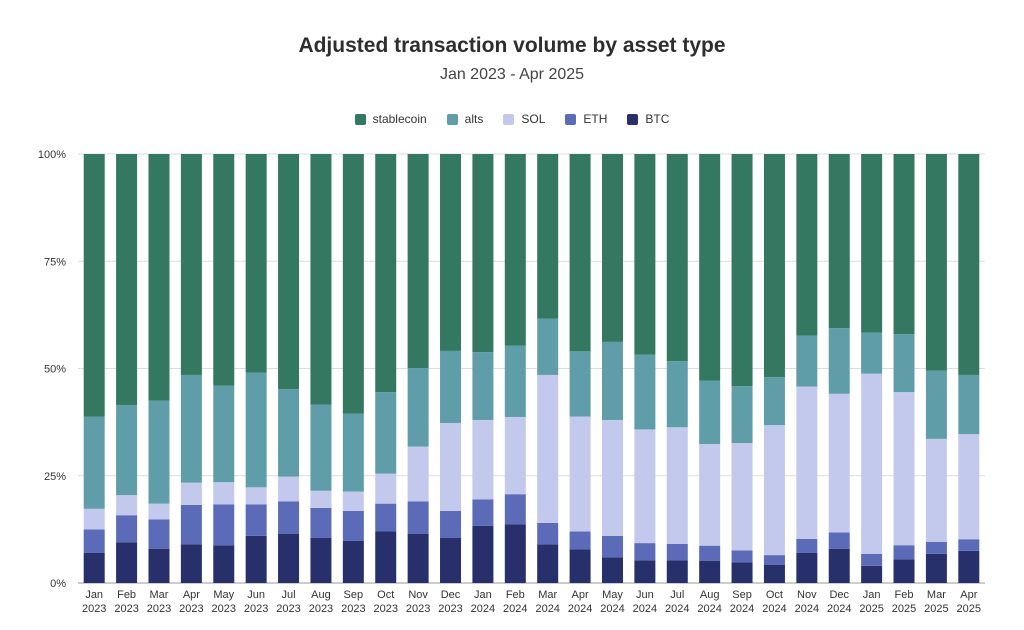 The height and width of the screenshot is (630, 1024). What do you see at coordinates (742, 595) in the screenshot?
I see `x-tick-label: Sep` at bounding box center [742, 595].